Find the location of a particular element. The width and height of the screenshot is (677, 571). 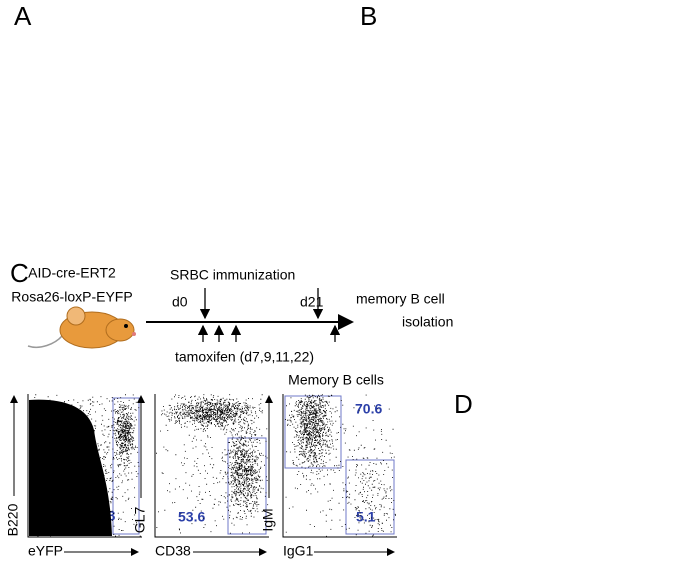

timepoint: d0 is located at coordinates (180, 302).